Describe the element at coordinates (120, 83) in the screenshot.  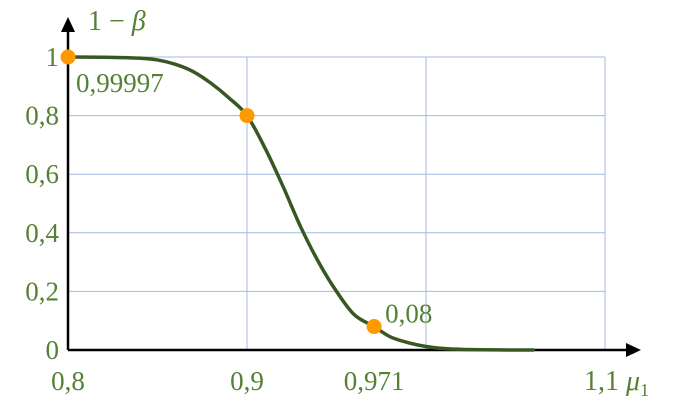
I see `point-value-label: 0,99997` at that location.